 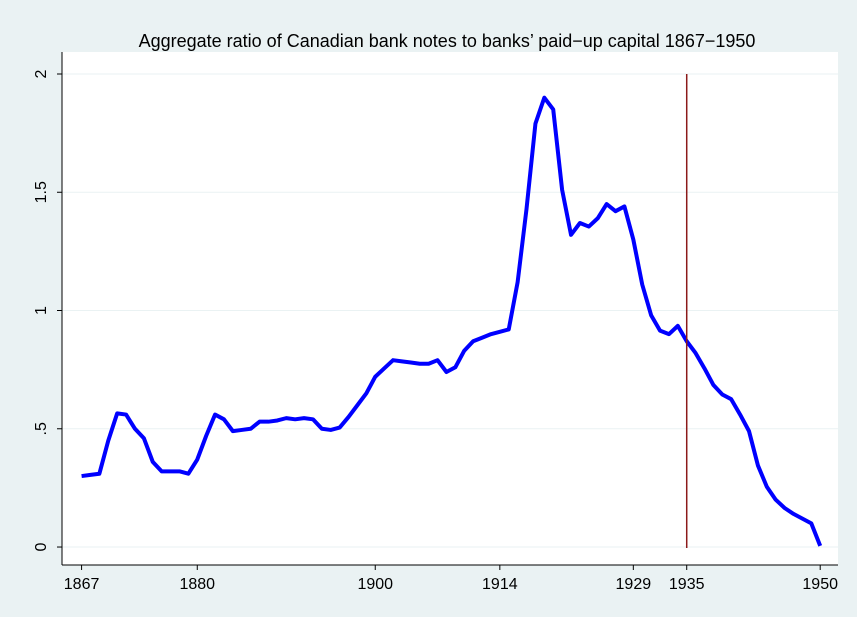 I want to click on x-tick-label: 1950, so click(x=820, y=584).